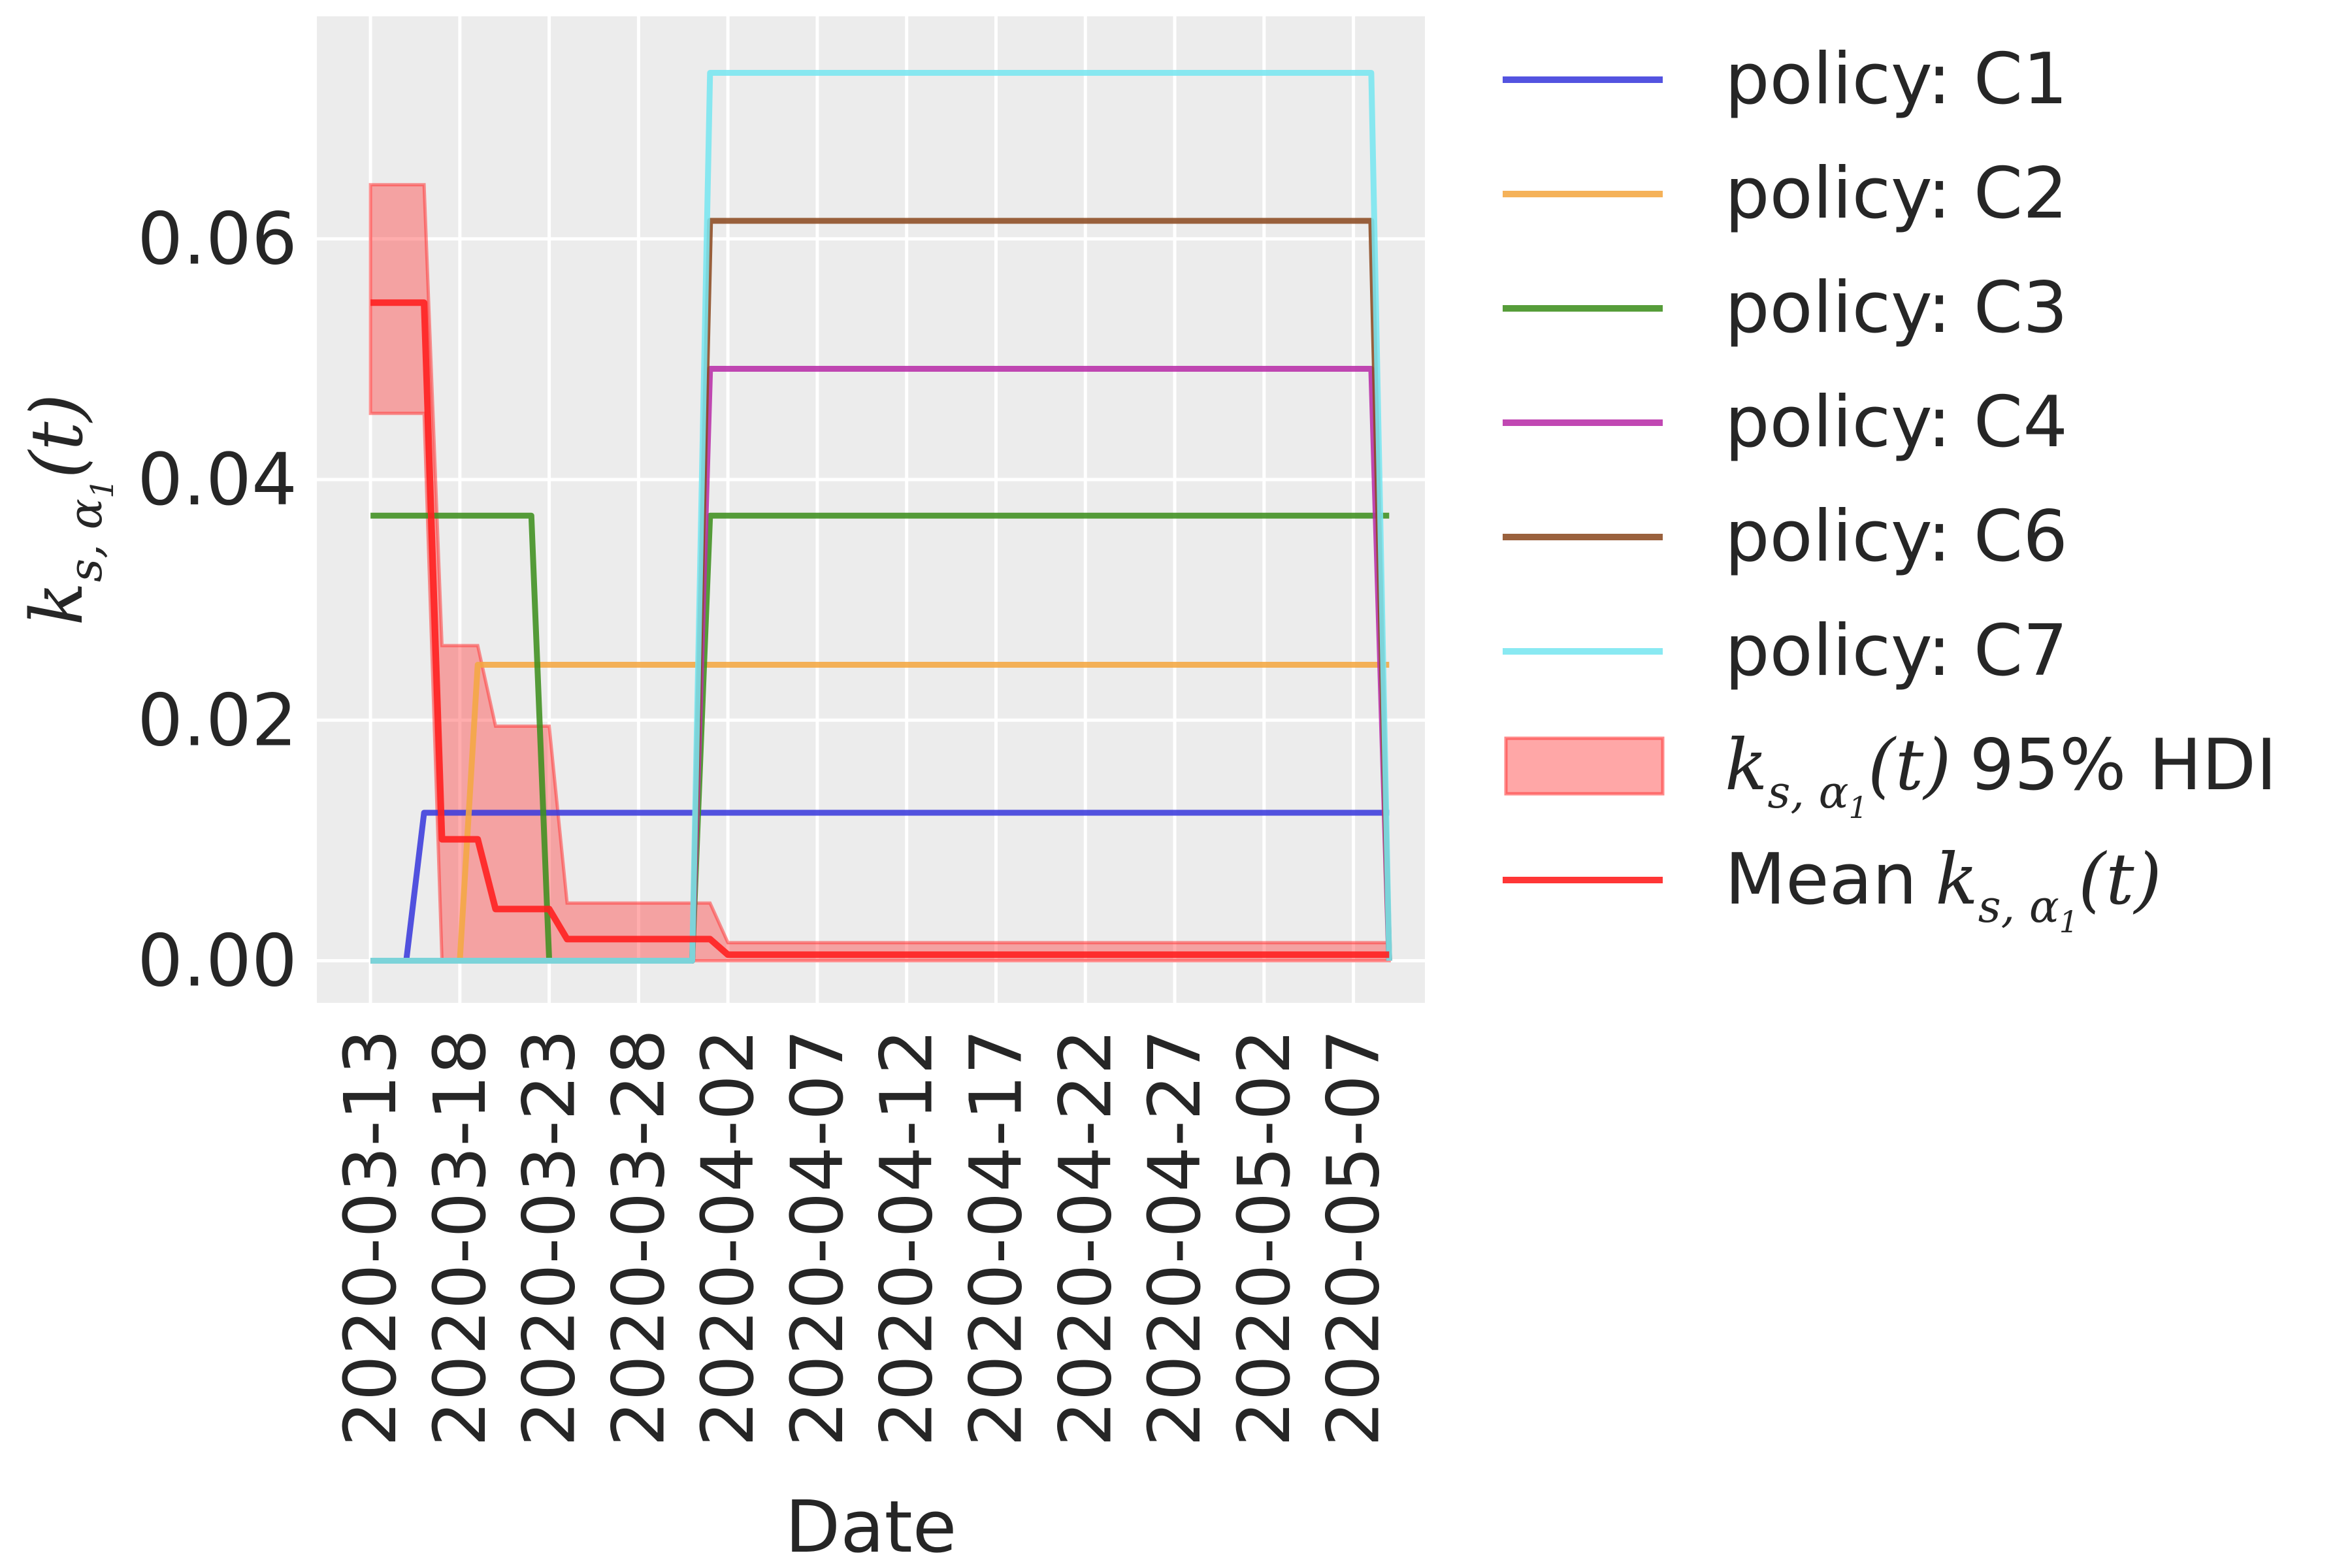 The height and width of the screenshot is (1568, 2352). Describe the element at coordinates (1584, 766) in the screenshot. I see `legend-swatch-hdi` at that location.